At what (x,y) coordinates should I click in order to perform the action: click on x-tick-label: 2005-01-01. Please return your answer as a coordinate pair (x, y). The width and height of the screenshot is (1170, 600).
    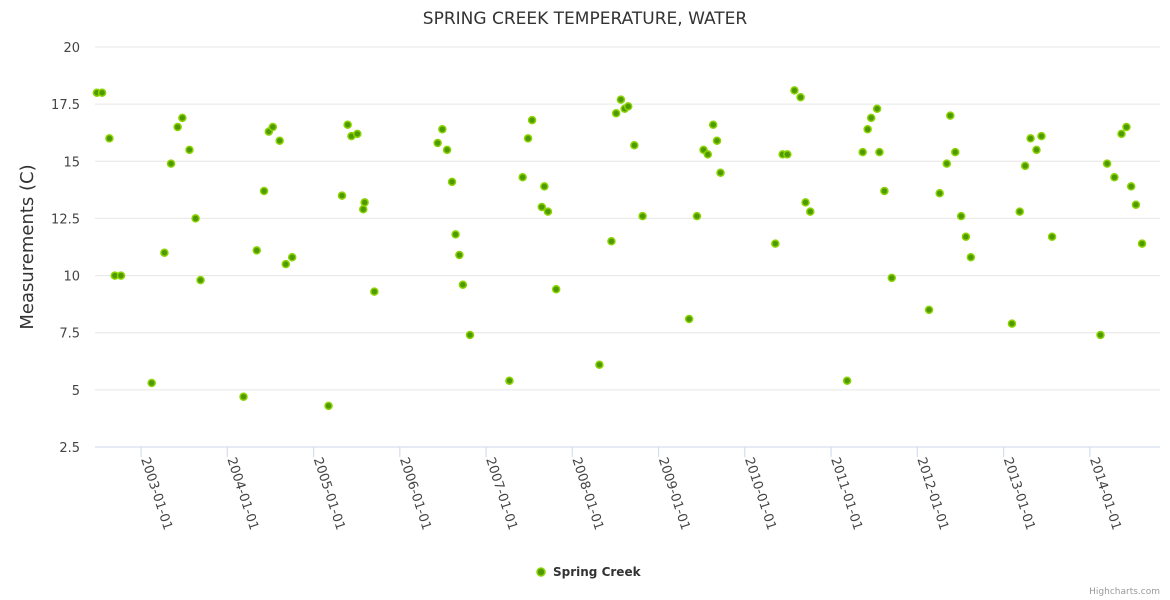
    Looking at the image, I should click on (329, 494).